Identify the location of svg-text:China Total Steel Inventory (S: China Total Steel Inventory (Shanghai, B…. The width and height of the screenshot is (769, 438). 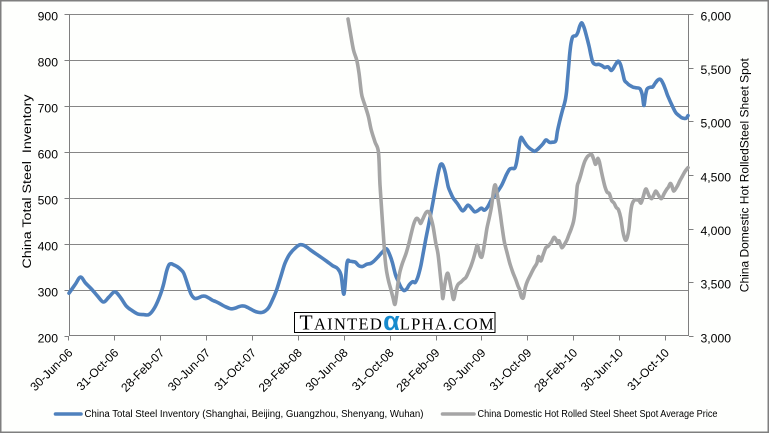
(254, 414).